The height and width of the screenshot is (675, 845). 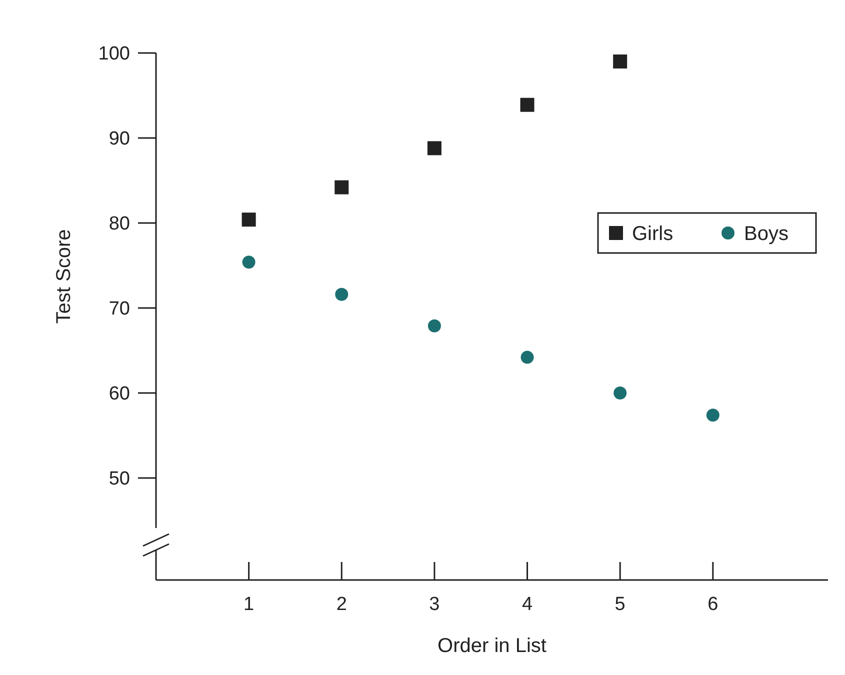 I want to click on y-tick-label: 100, so click(x=114, y=54).